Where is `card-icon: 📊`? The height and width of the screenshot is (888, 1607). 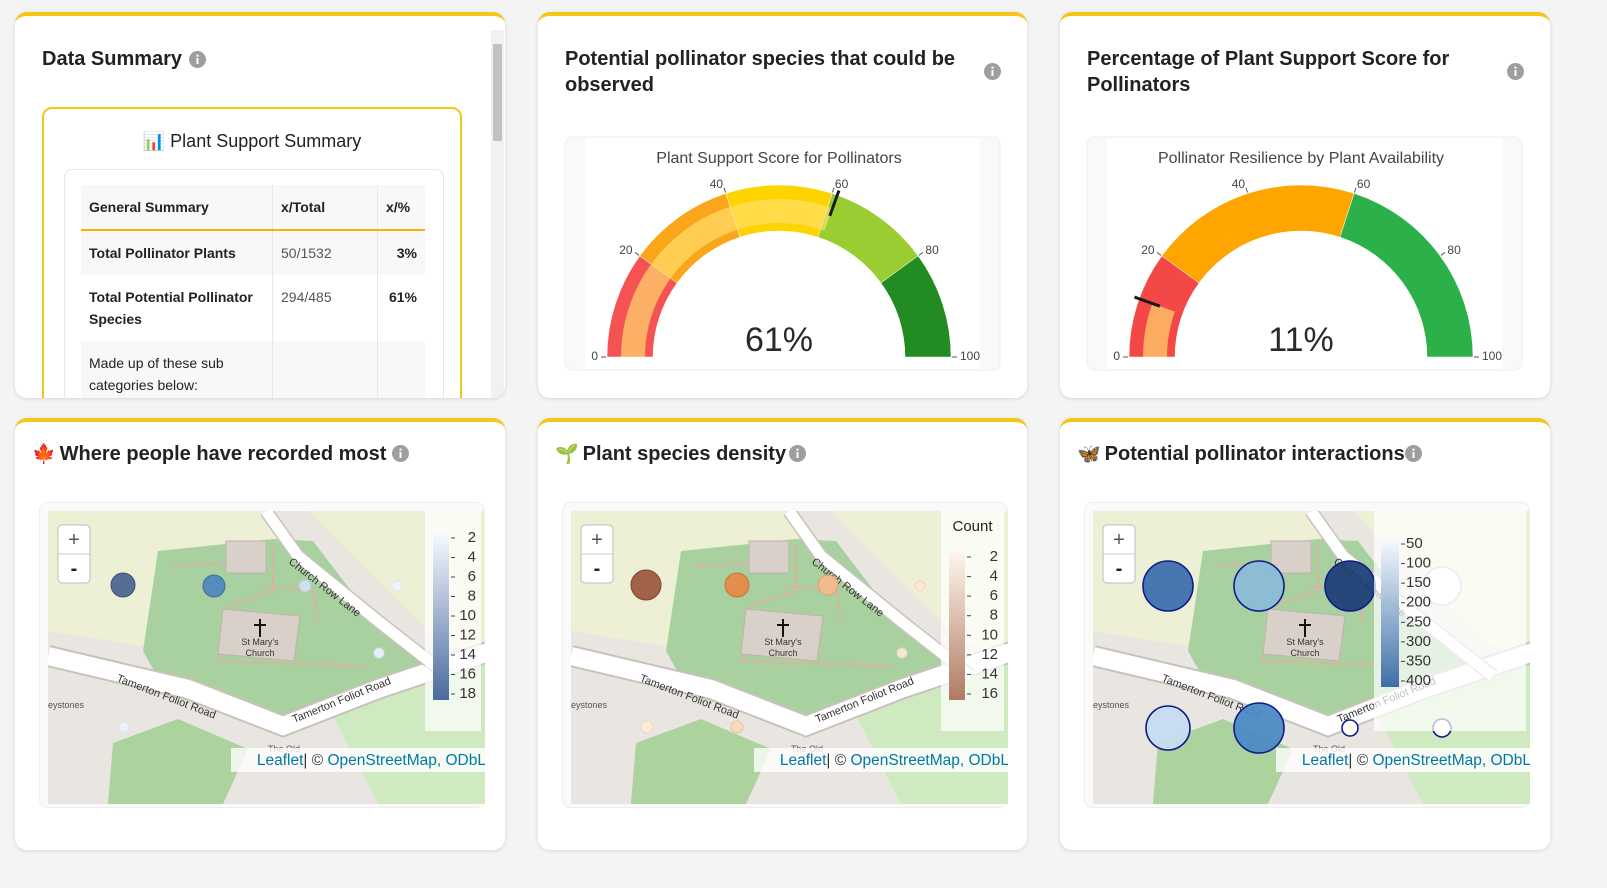 card-icon: 📊 is located at coordinates (154, 141).